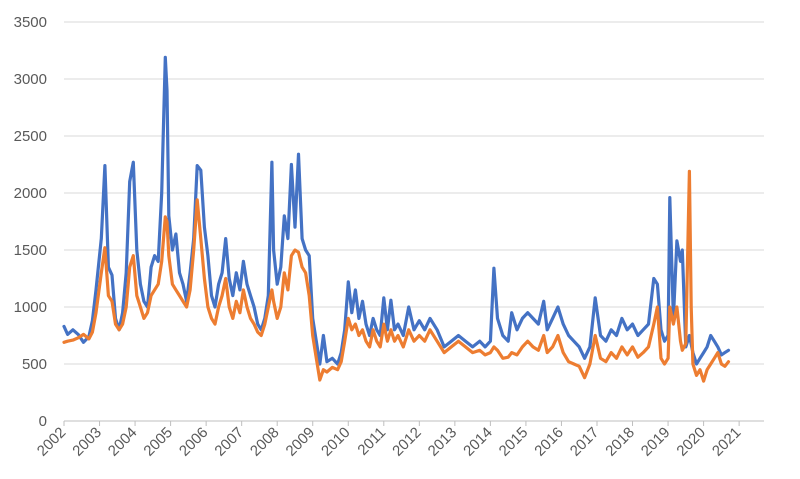  I want to click on x-tick-label: 2003, so click(87, 442).